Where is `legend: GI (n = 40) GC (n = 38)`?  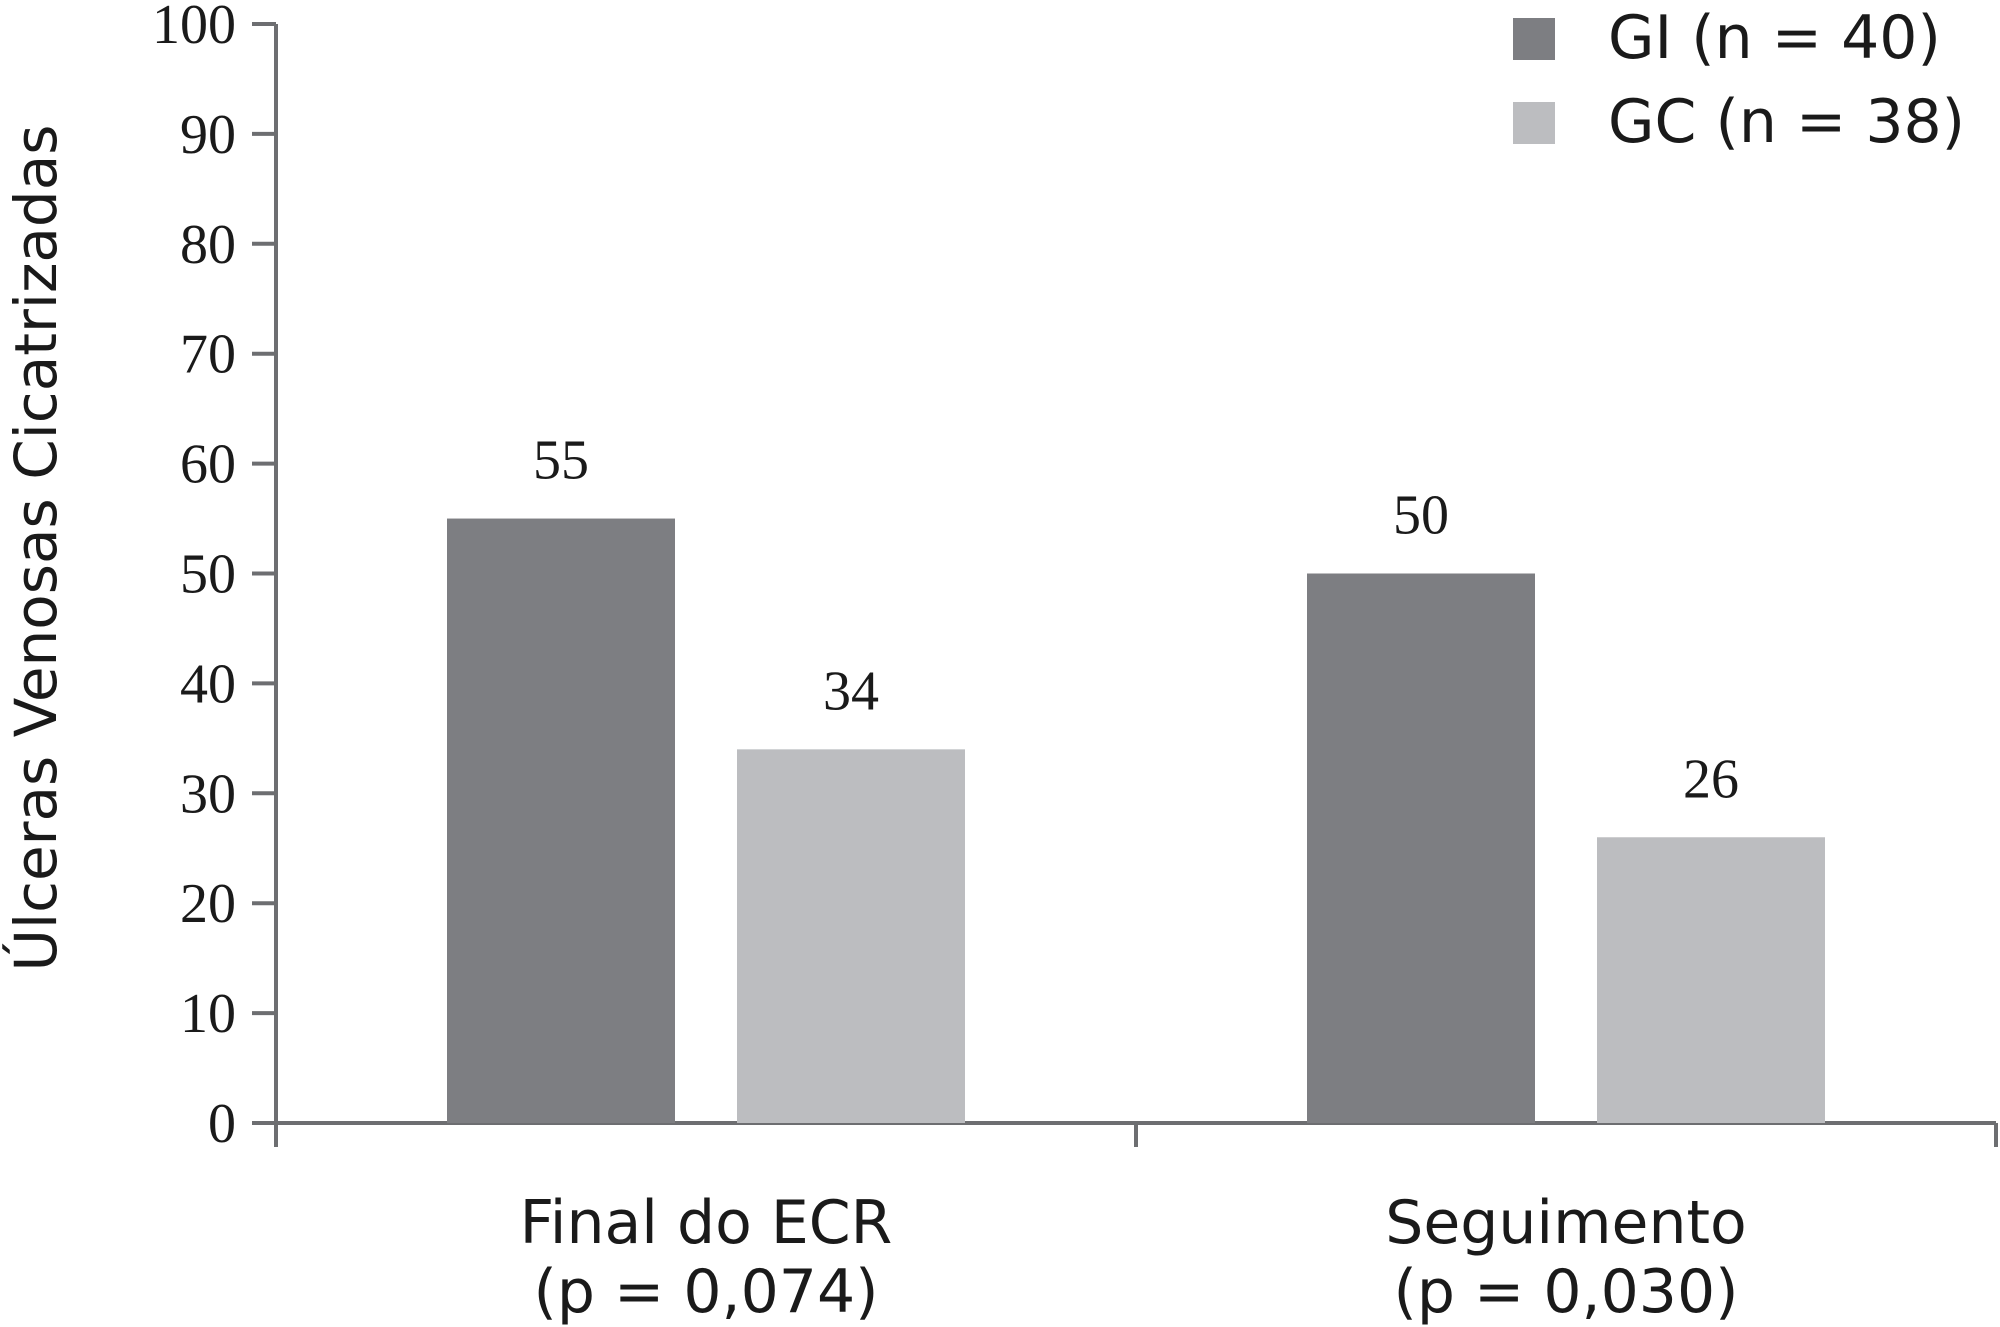
legend: GI (n = 40) GC (n = 38) is located at coordinates (1739, 80).